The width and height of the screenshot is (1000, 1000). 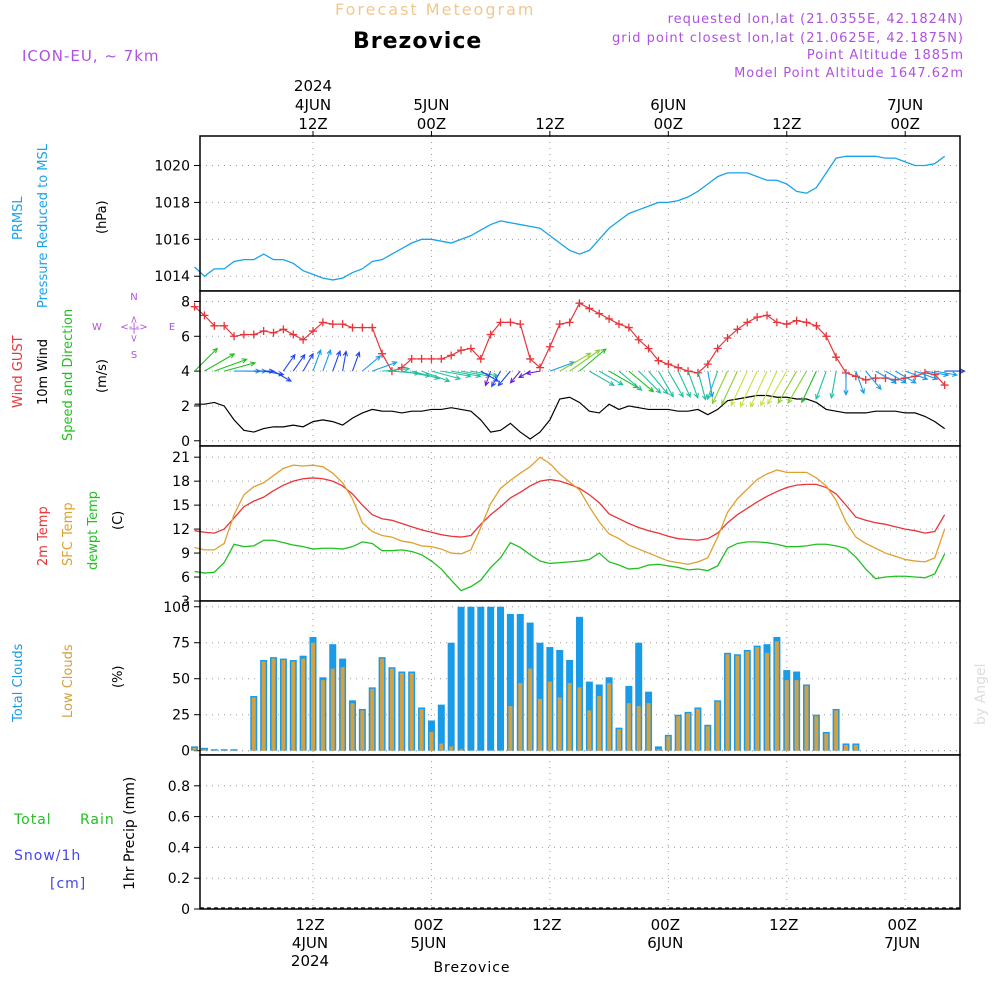 What do you see at coordinates (181, 506) in the screenshot?
I see `y-tick-label: 15` at bounding box center [181, 506].